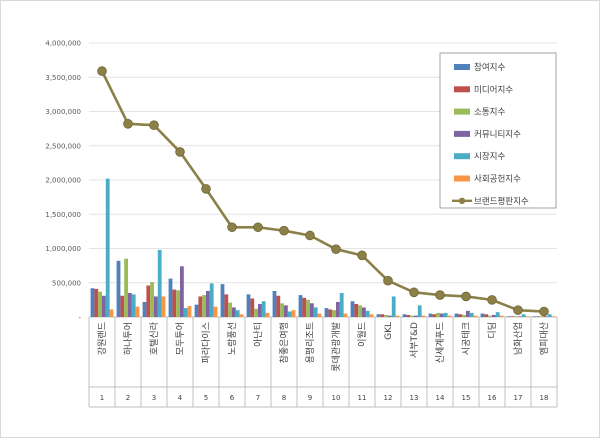 The height and width of the screenshot is (439, 600). I want to click on legend-label: 참여지수, so click(489, 67).